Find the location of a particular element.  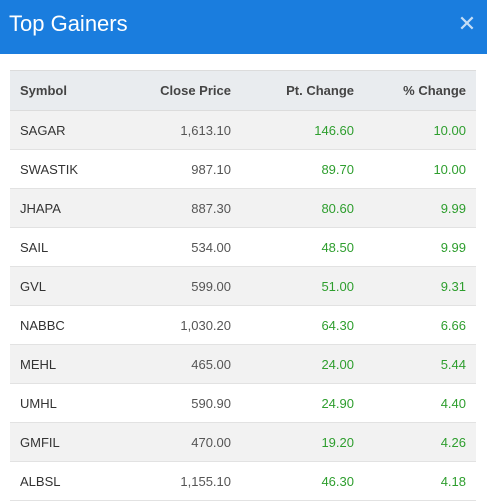

table-row: GMFIL 470.00 19.20 4.26 is located at coordinates (243, 442).